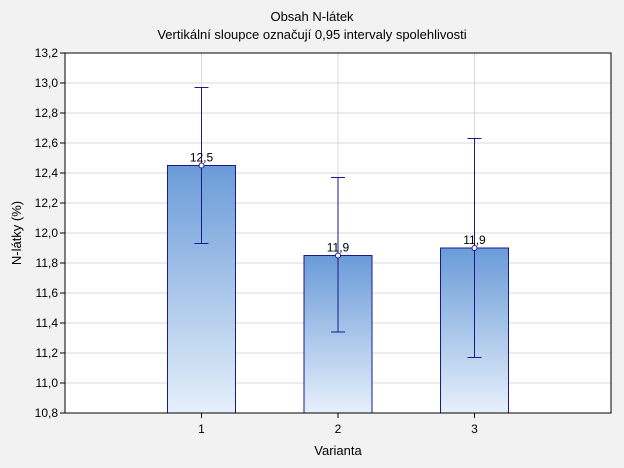 The height and width of the screenshot is (468, 624). Describe the element at coordinates (16, 233) in the screenshot. I see `y-axis-label: N-látky (%)` at that location.